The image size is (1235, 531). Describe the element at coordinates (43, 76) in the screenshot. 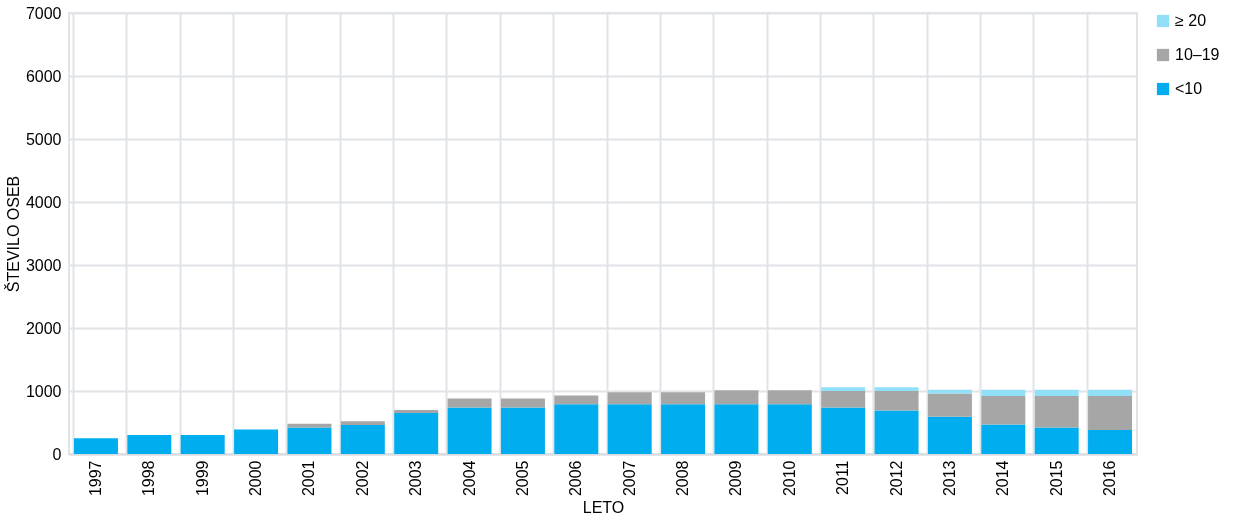

I see `y-tick-label: 6000` at that location.